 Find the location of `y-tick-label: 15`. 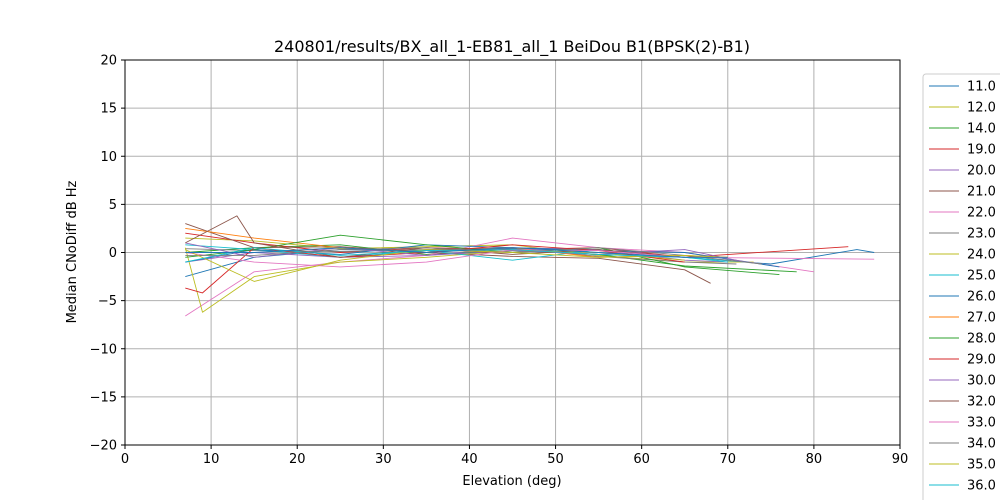

y-tick-label: 15 is located at coordinates (108, 109).